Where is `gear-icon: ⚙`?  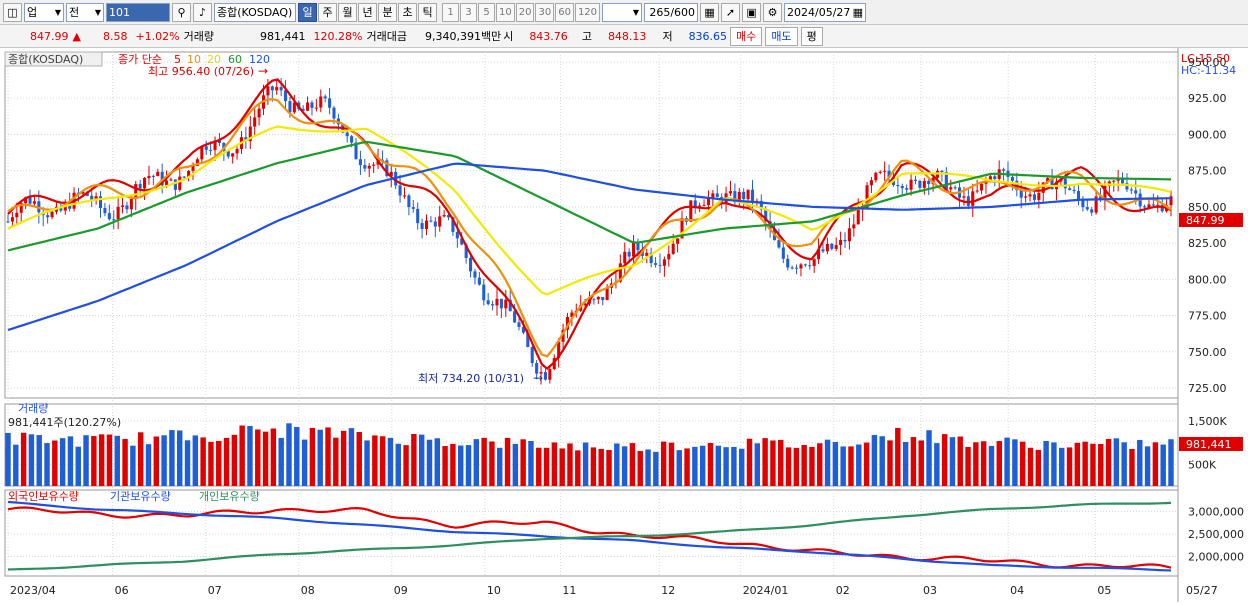
gear-icon: ⚙ is located at coordinates (773, 12).